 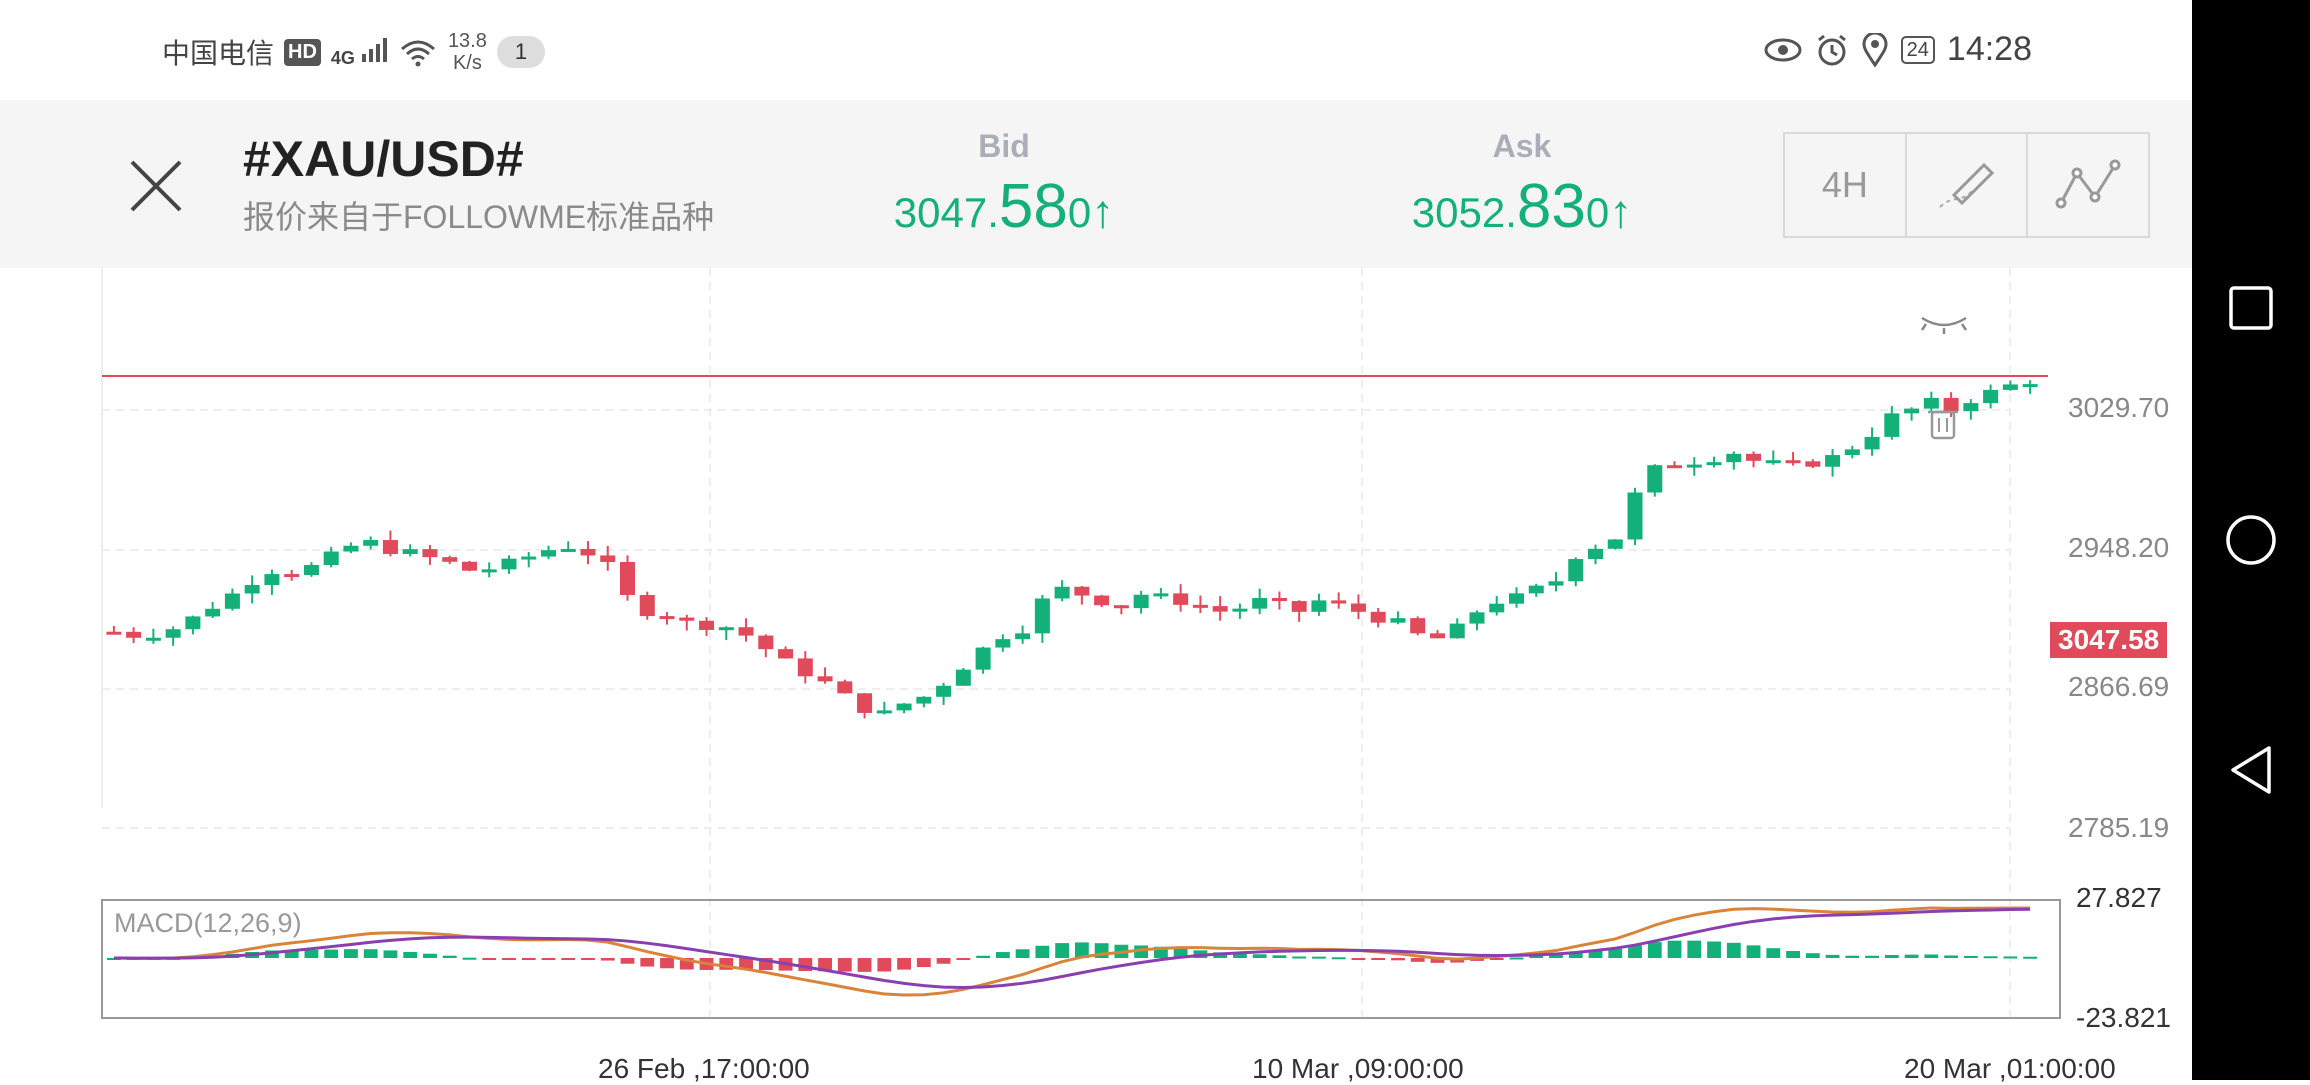 I want to click on speed-unit: K/s, so click(x=467, y=63).